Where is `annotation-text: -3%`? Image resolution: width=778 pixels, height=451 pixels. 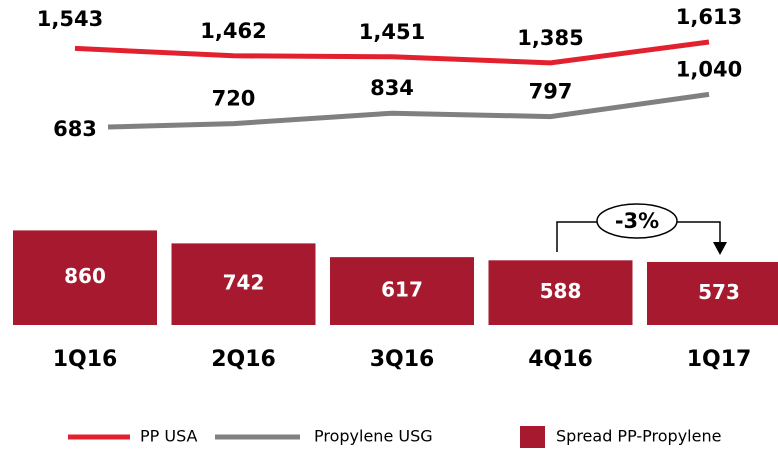 annotation-text: -3% is located at coordinates (637, 221).